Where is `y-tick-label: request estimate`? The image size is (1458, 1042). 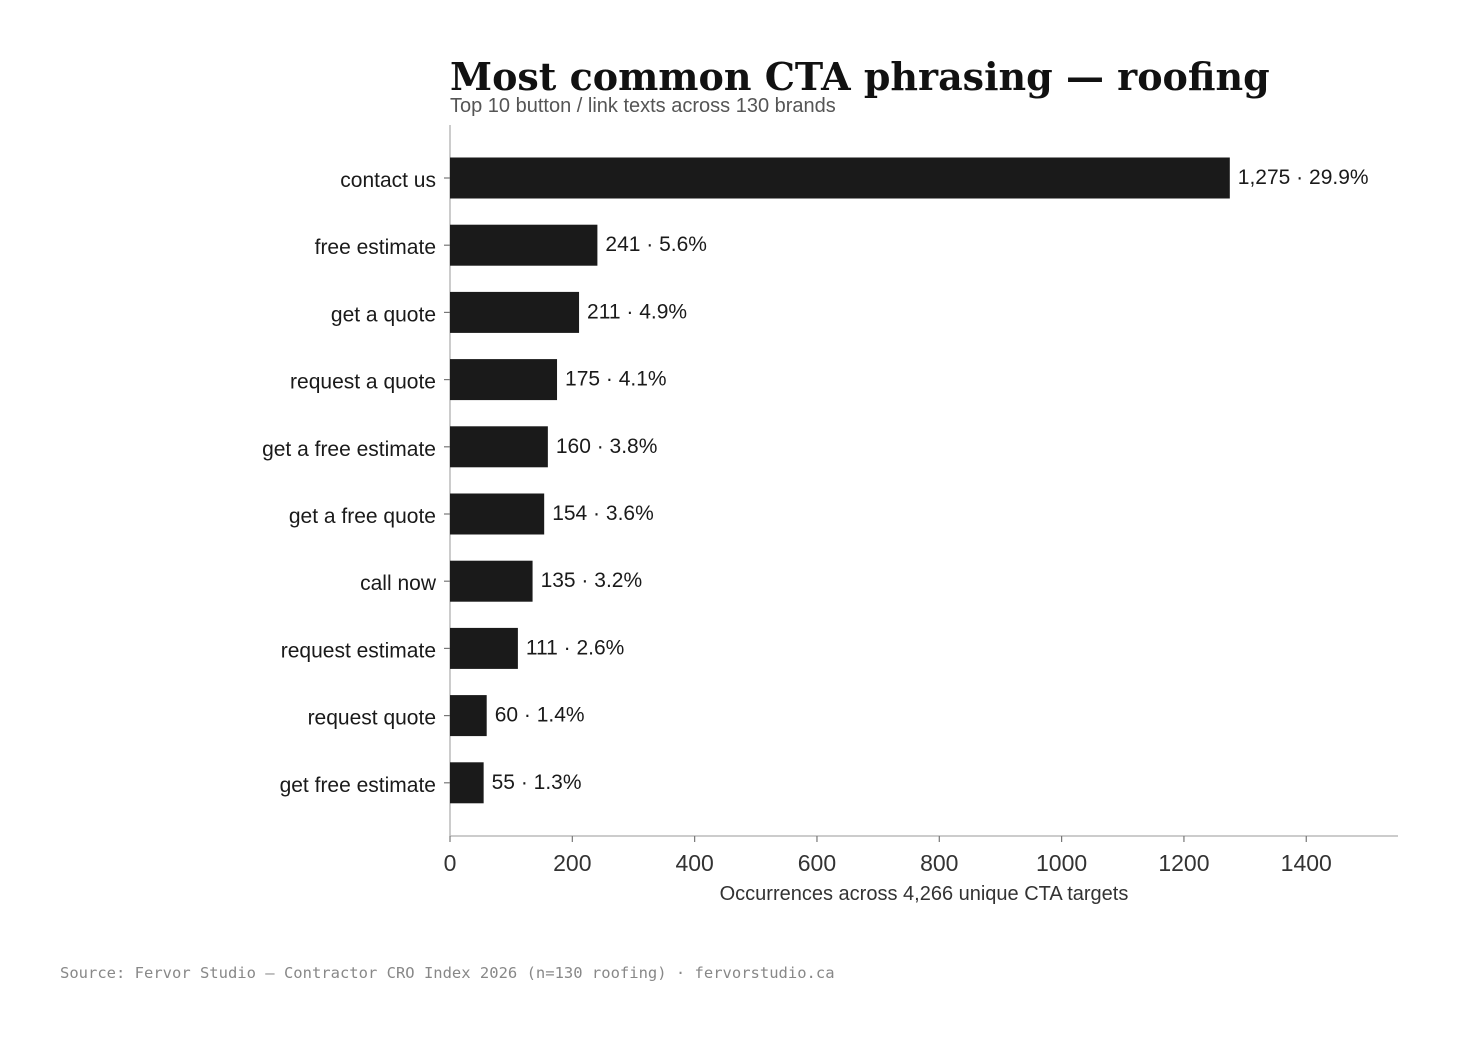
y-tick-label: request estimate is located at coordinates (358, 650).